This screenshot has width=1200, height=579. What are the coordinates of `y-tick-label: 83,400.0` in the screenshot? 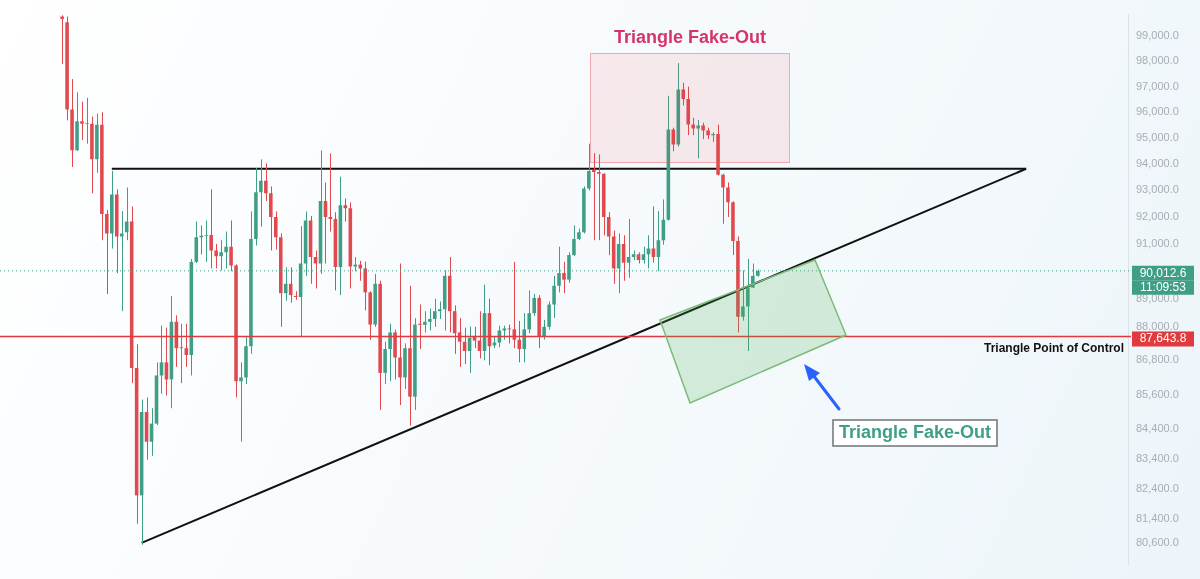 It's located at (1157, 457).